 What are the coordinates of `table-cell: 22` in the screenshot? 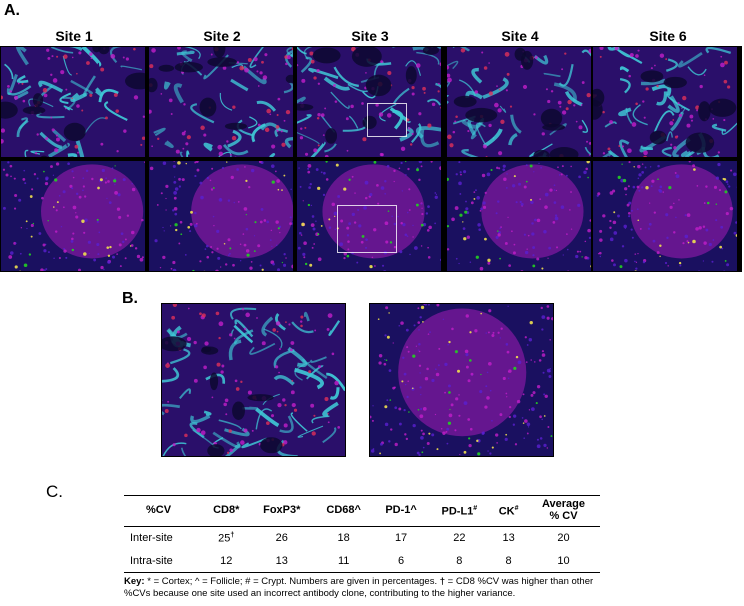 It's located at (459, 538).